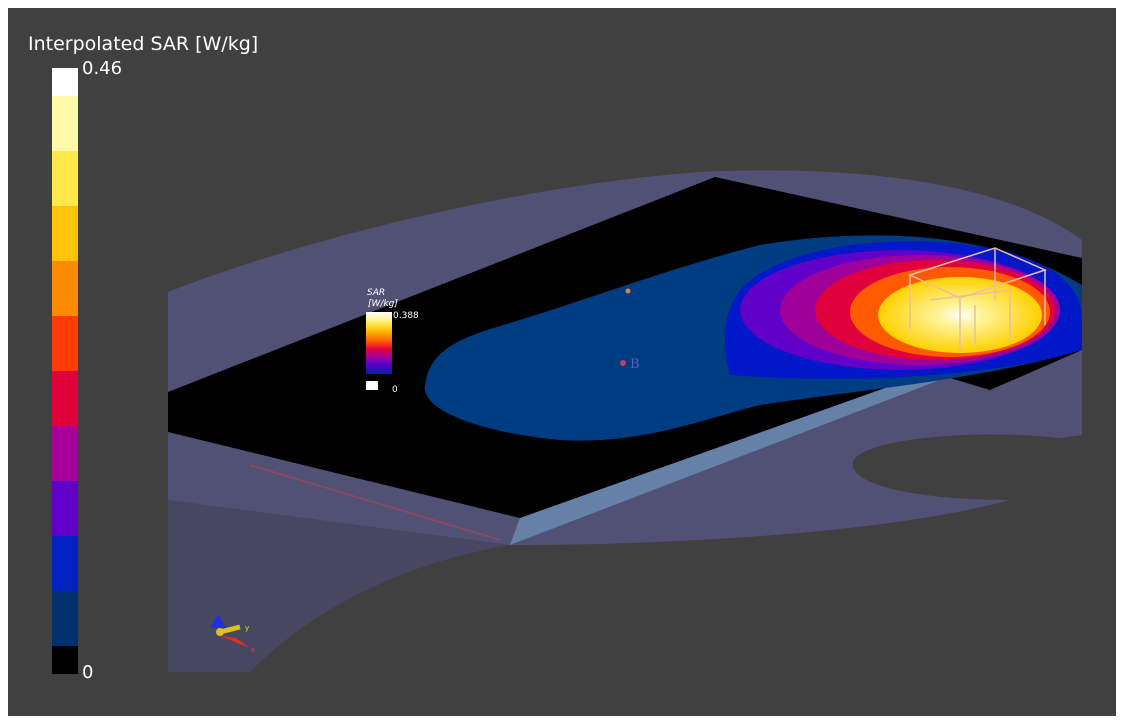 The image size is (1124, 724). I want to click on inset-min-swatch, so click(372, 385).